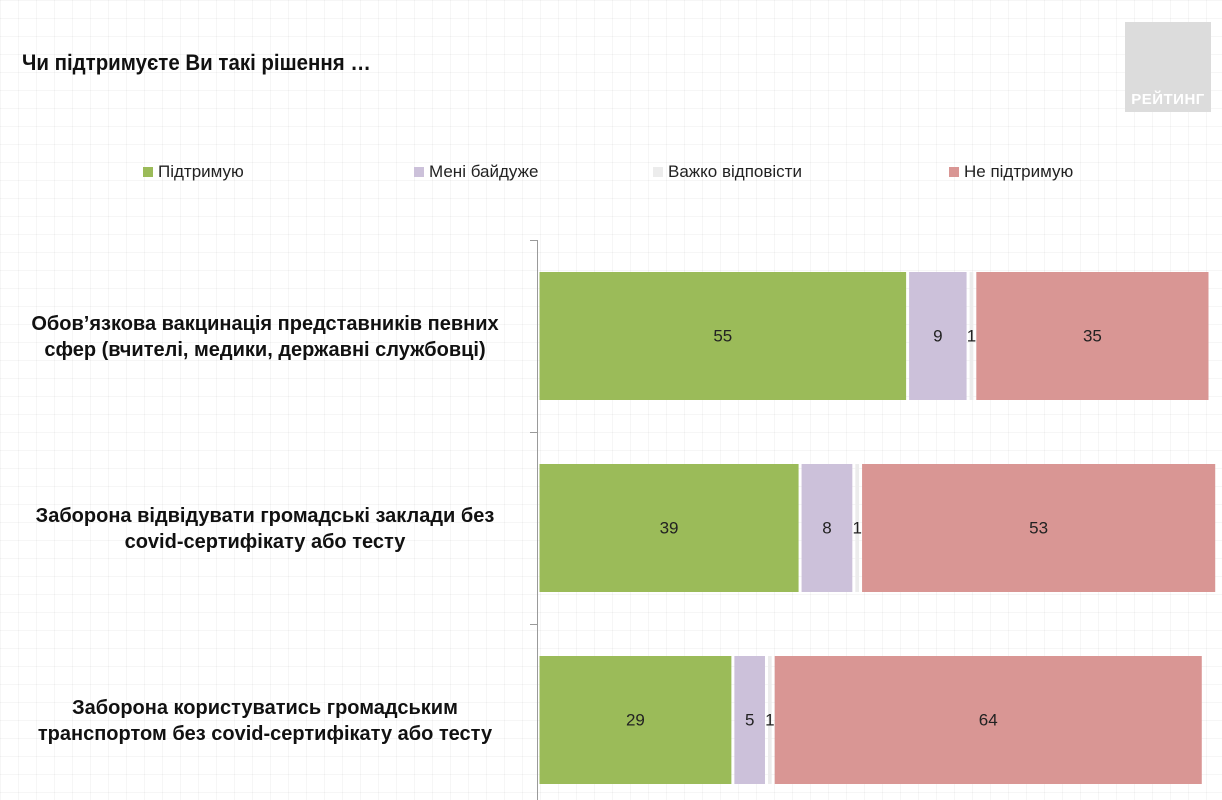 Image resolution: width=1222 pixels, height=800 pixels. I want to click on legend-swatch-indifferent, so click(419, 172).